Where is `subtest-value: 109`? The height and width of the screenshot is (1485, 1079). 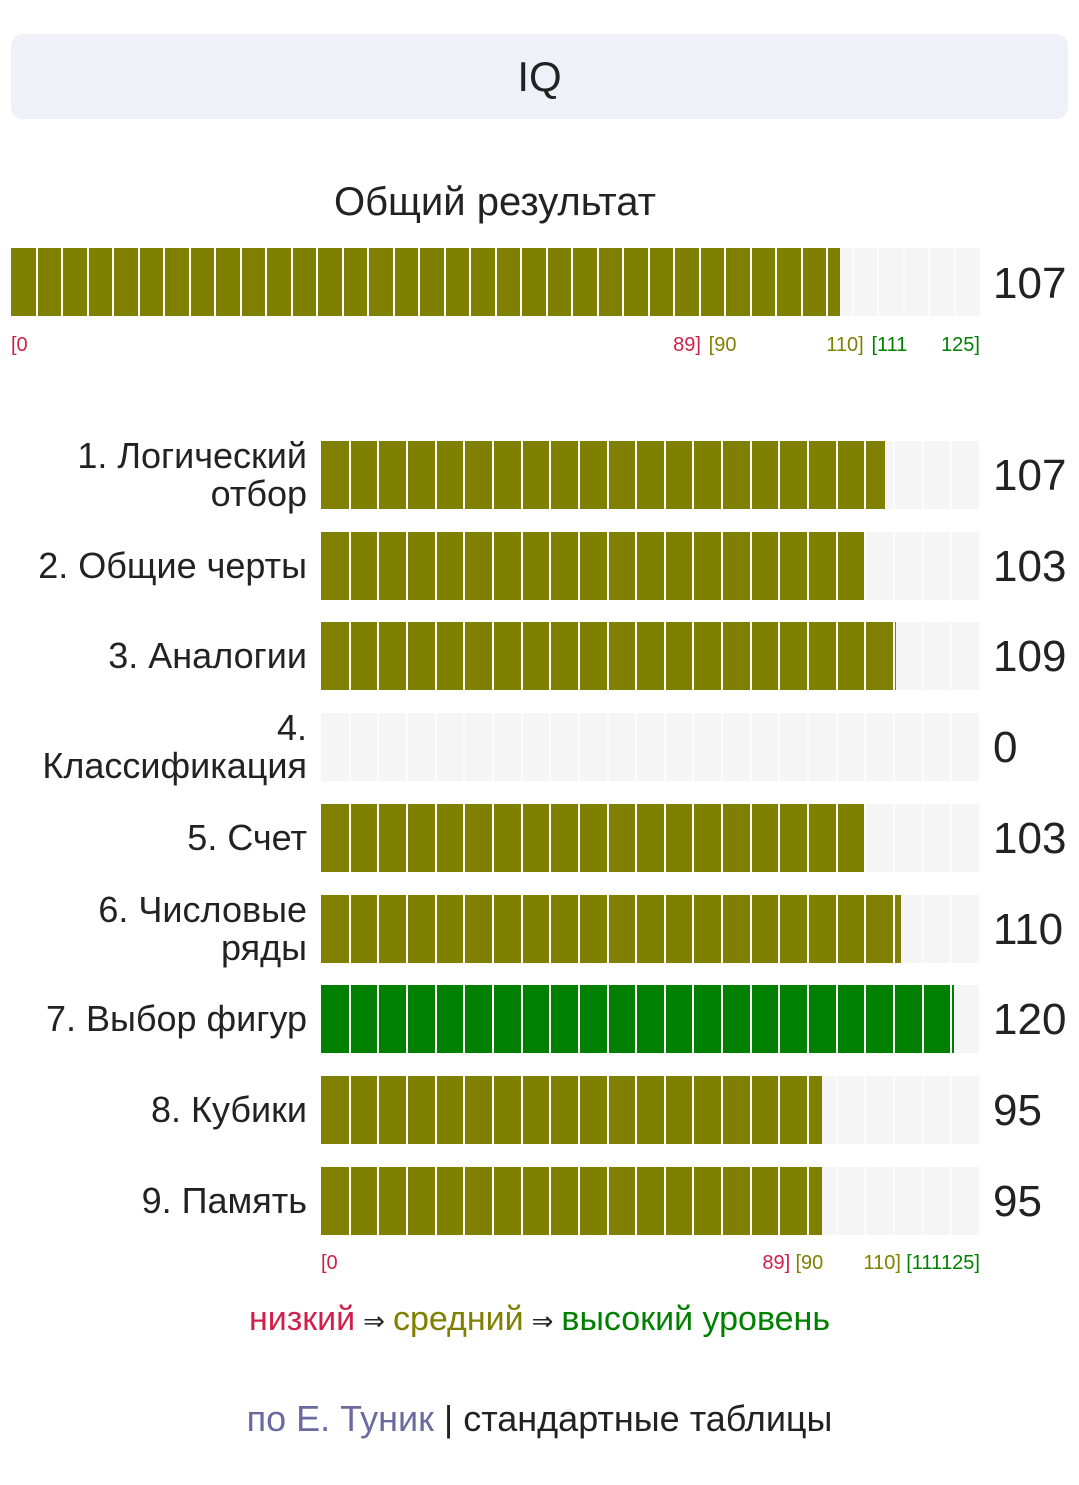 subtest-value: 109 is located at coordinates (1030, 656).